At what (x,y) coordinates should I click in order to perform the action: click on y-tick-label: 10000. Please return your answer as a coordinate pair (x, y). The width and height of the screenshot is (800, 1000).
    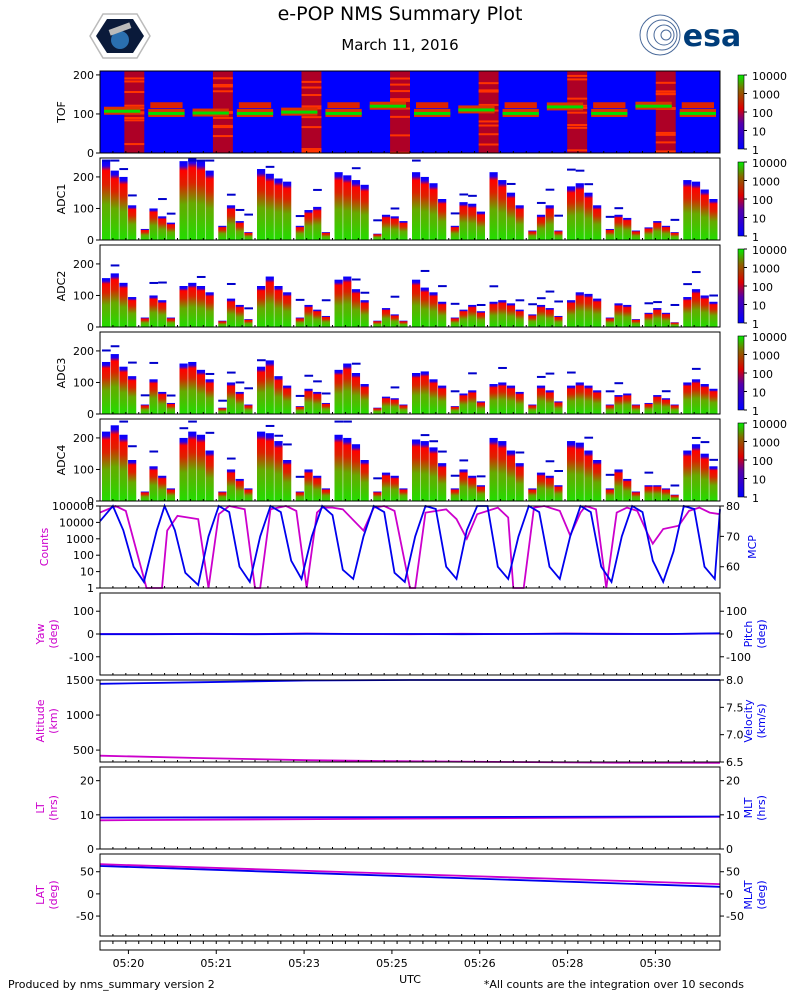
    Looking at the image, I should click on (76, 522).